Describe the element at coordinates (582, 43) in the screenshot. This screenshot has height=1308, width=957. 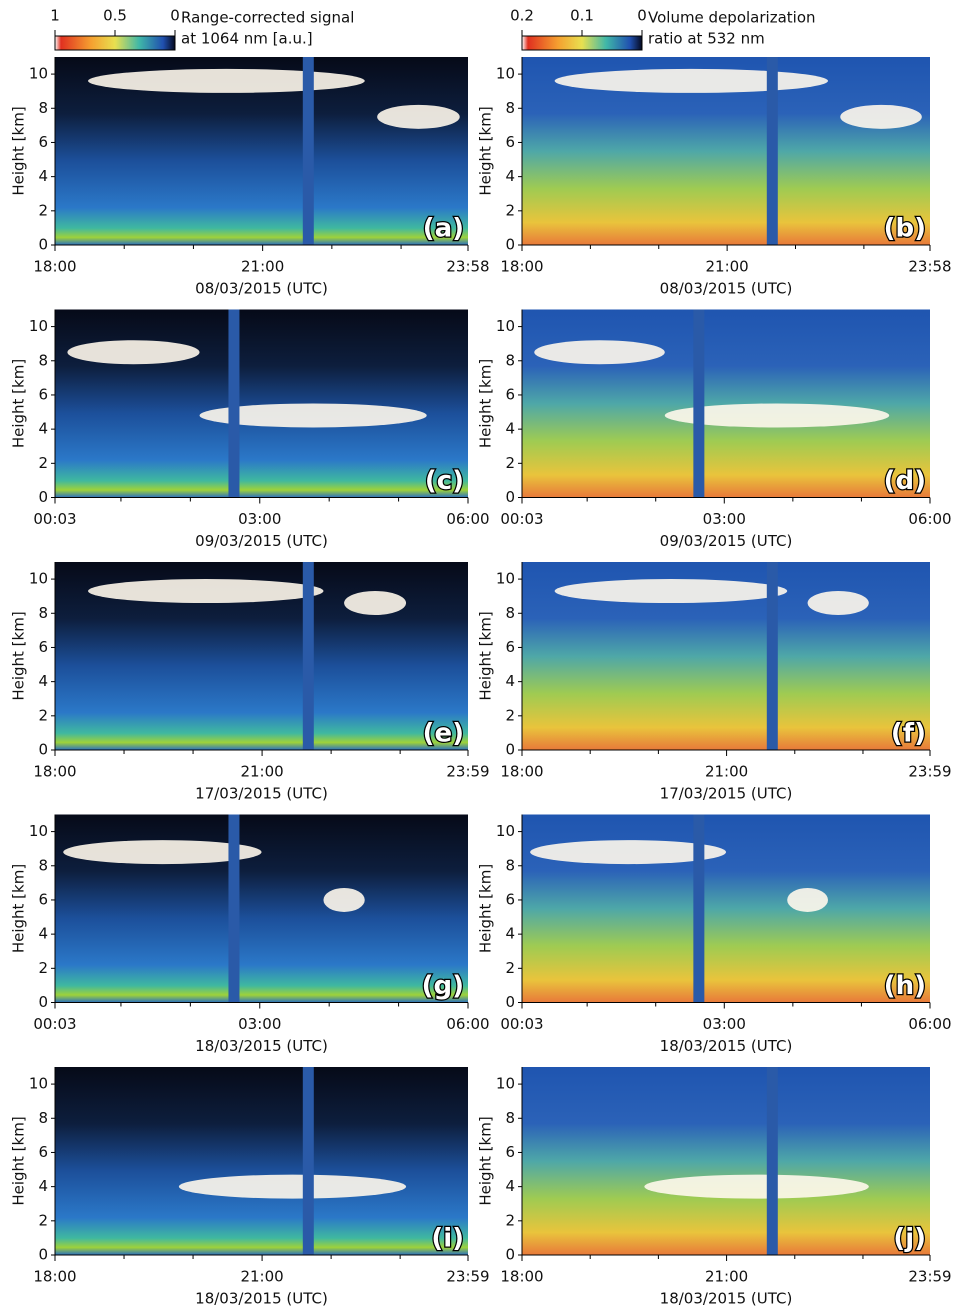
I see `colorbar` at that location.